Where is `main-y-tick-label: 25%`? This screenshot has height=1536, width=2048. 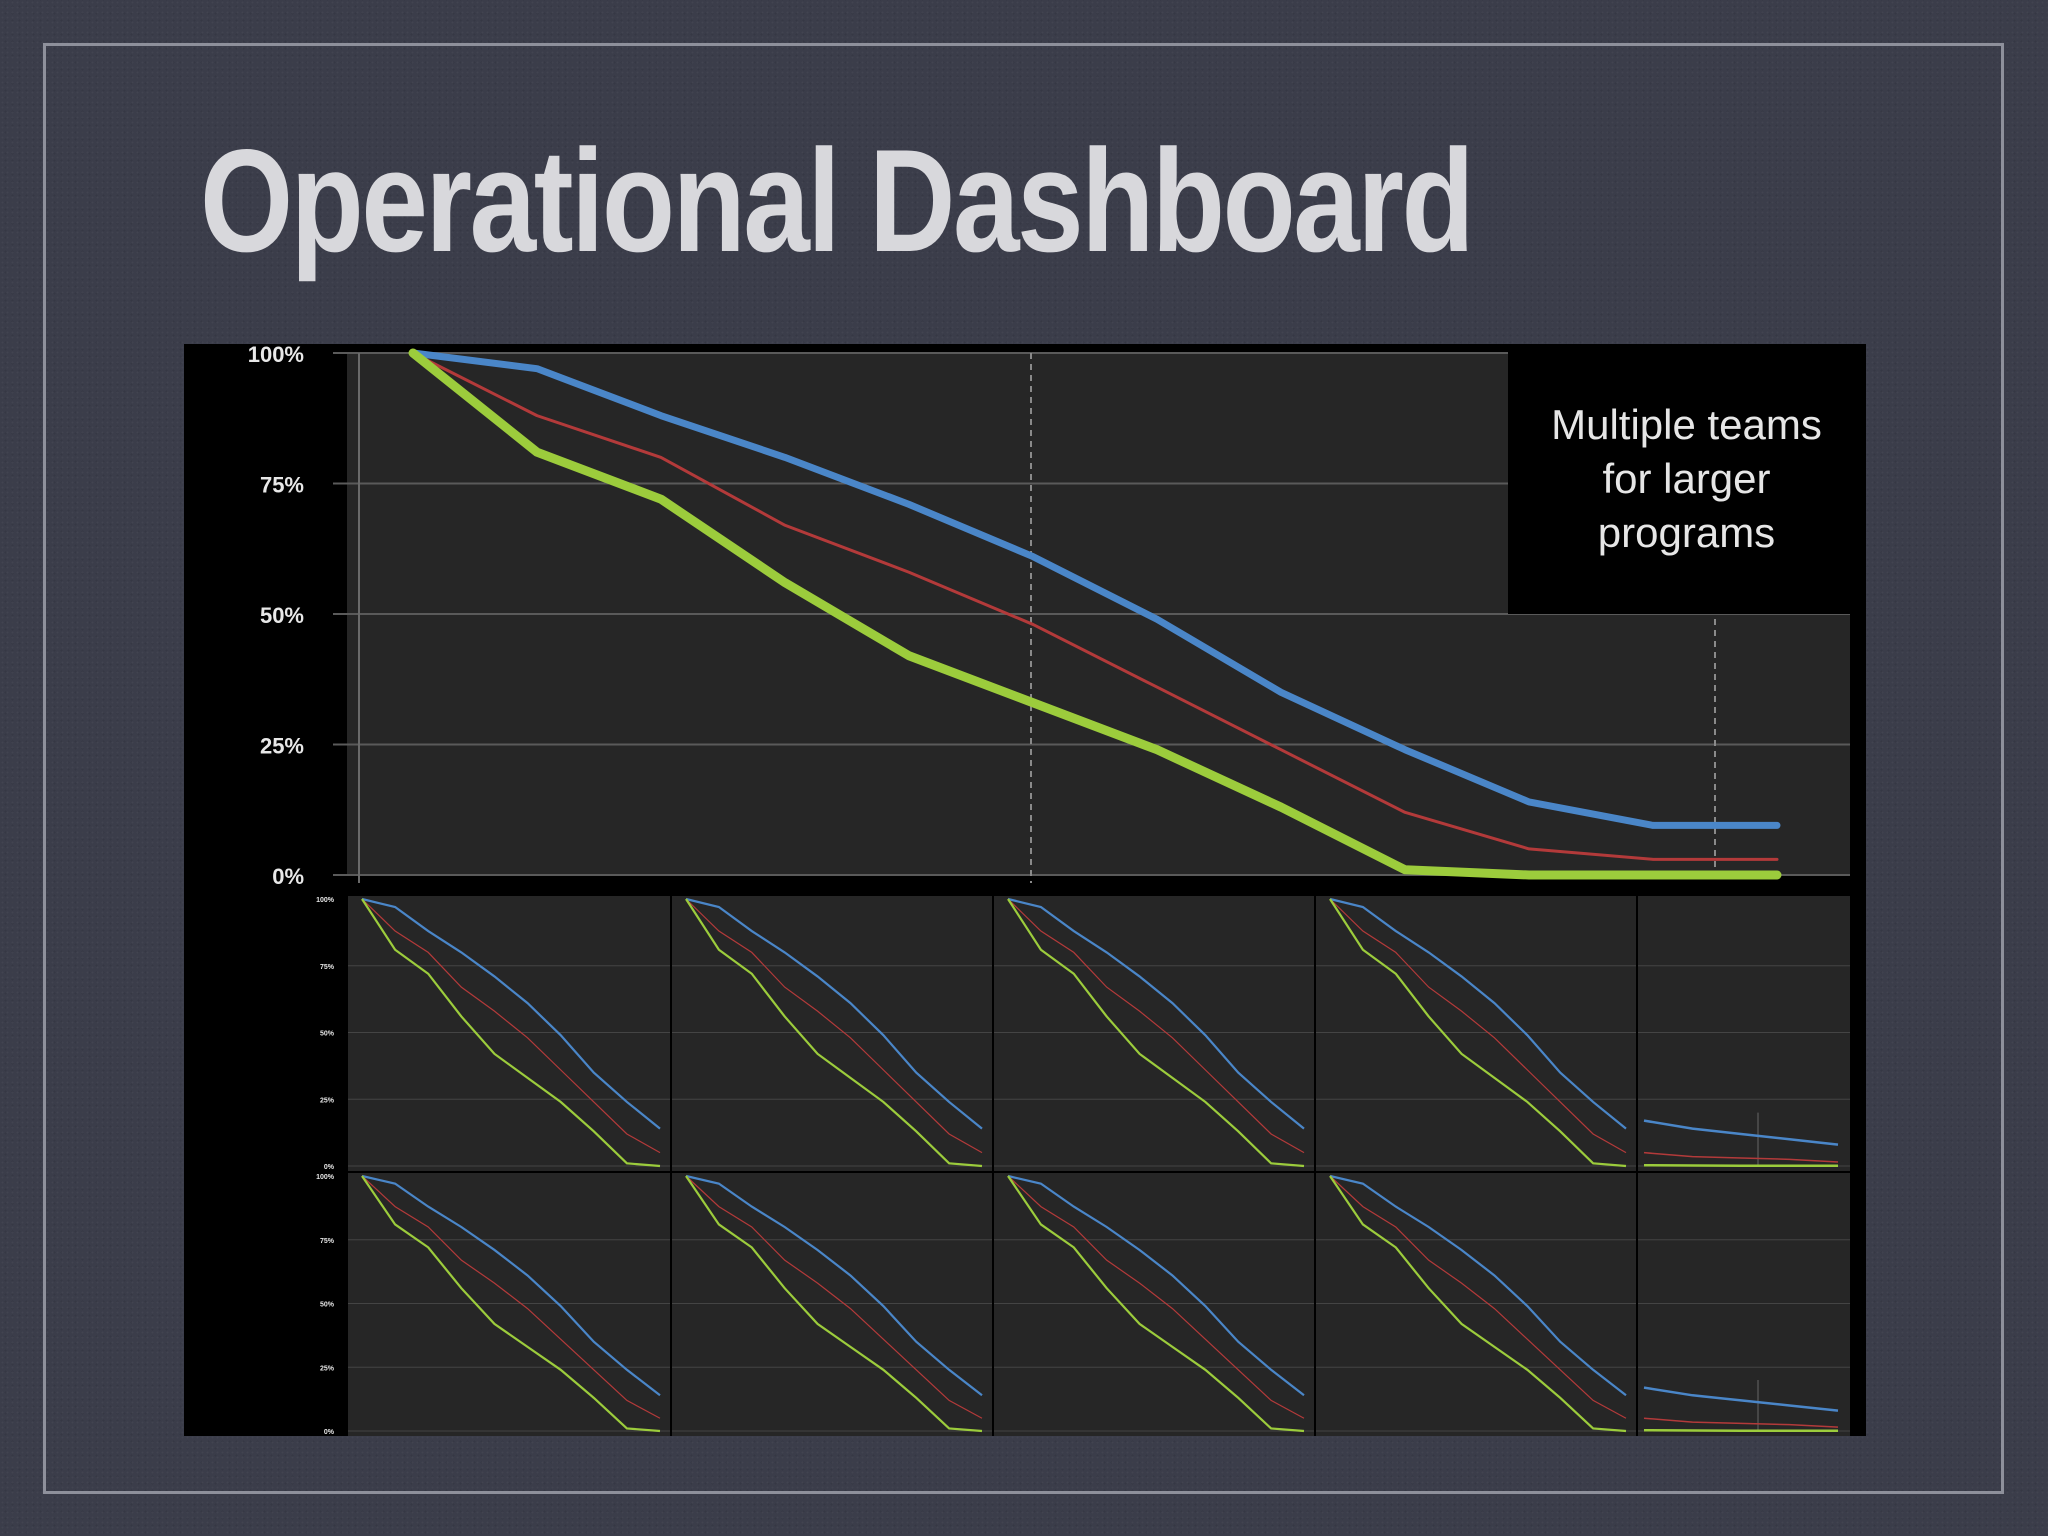
main-y-tick-label: 25% is located at coordinates (282, 746).